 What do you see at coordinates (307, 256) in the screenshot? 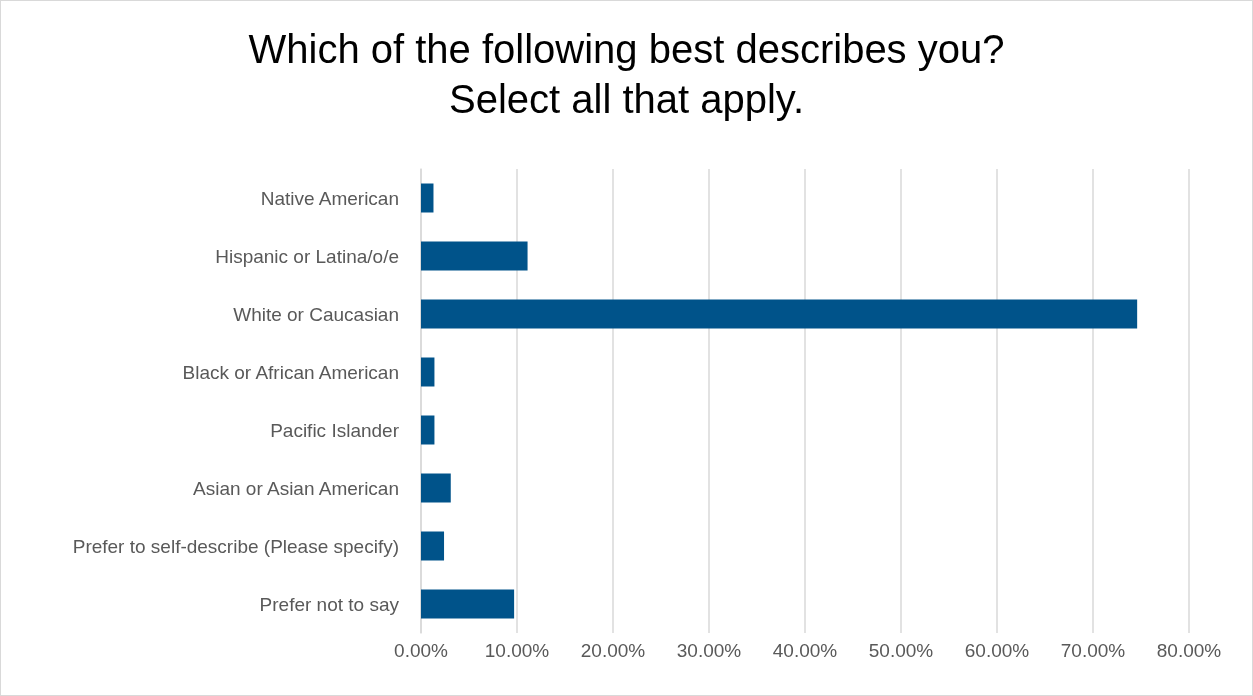
I see `y-tick-label: Hispanic or Latina/o/e` at bounding box center [307, 256].